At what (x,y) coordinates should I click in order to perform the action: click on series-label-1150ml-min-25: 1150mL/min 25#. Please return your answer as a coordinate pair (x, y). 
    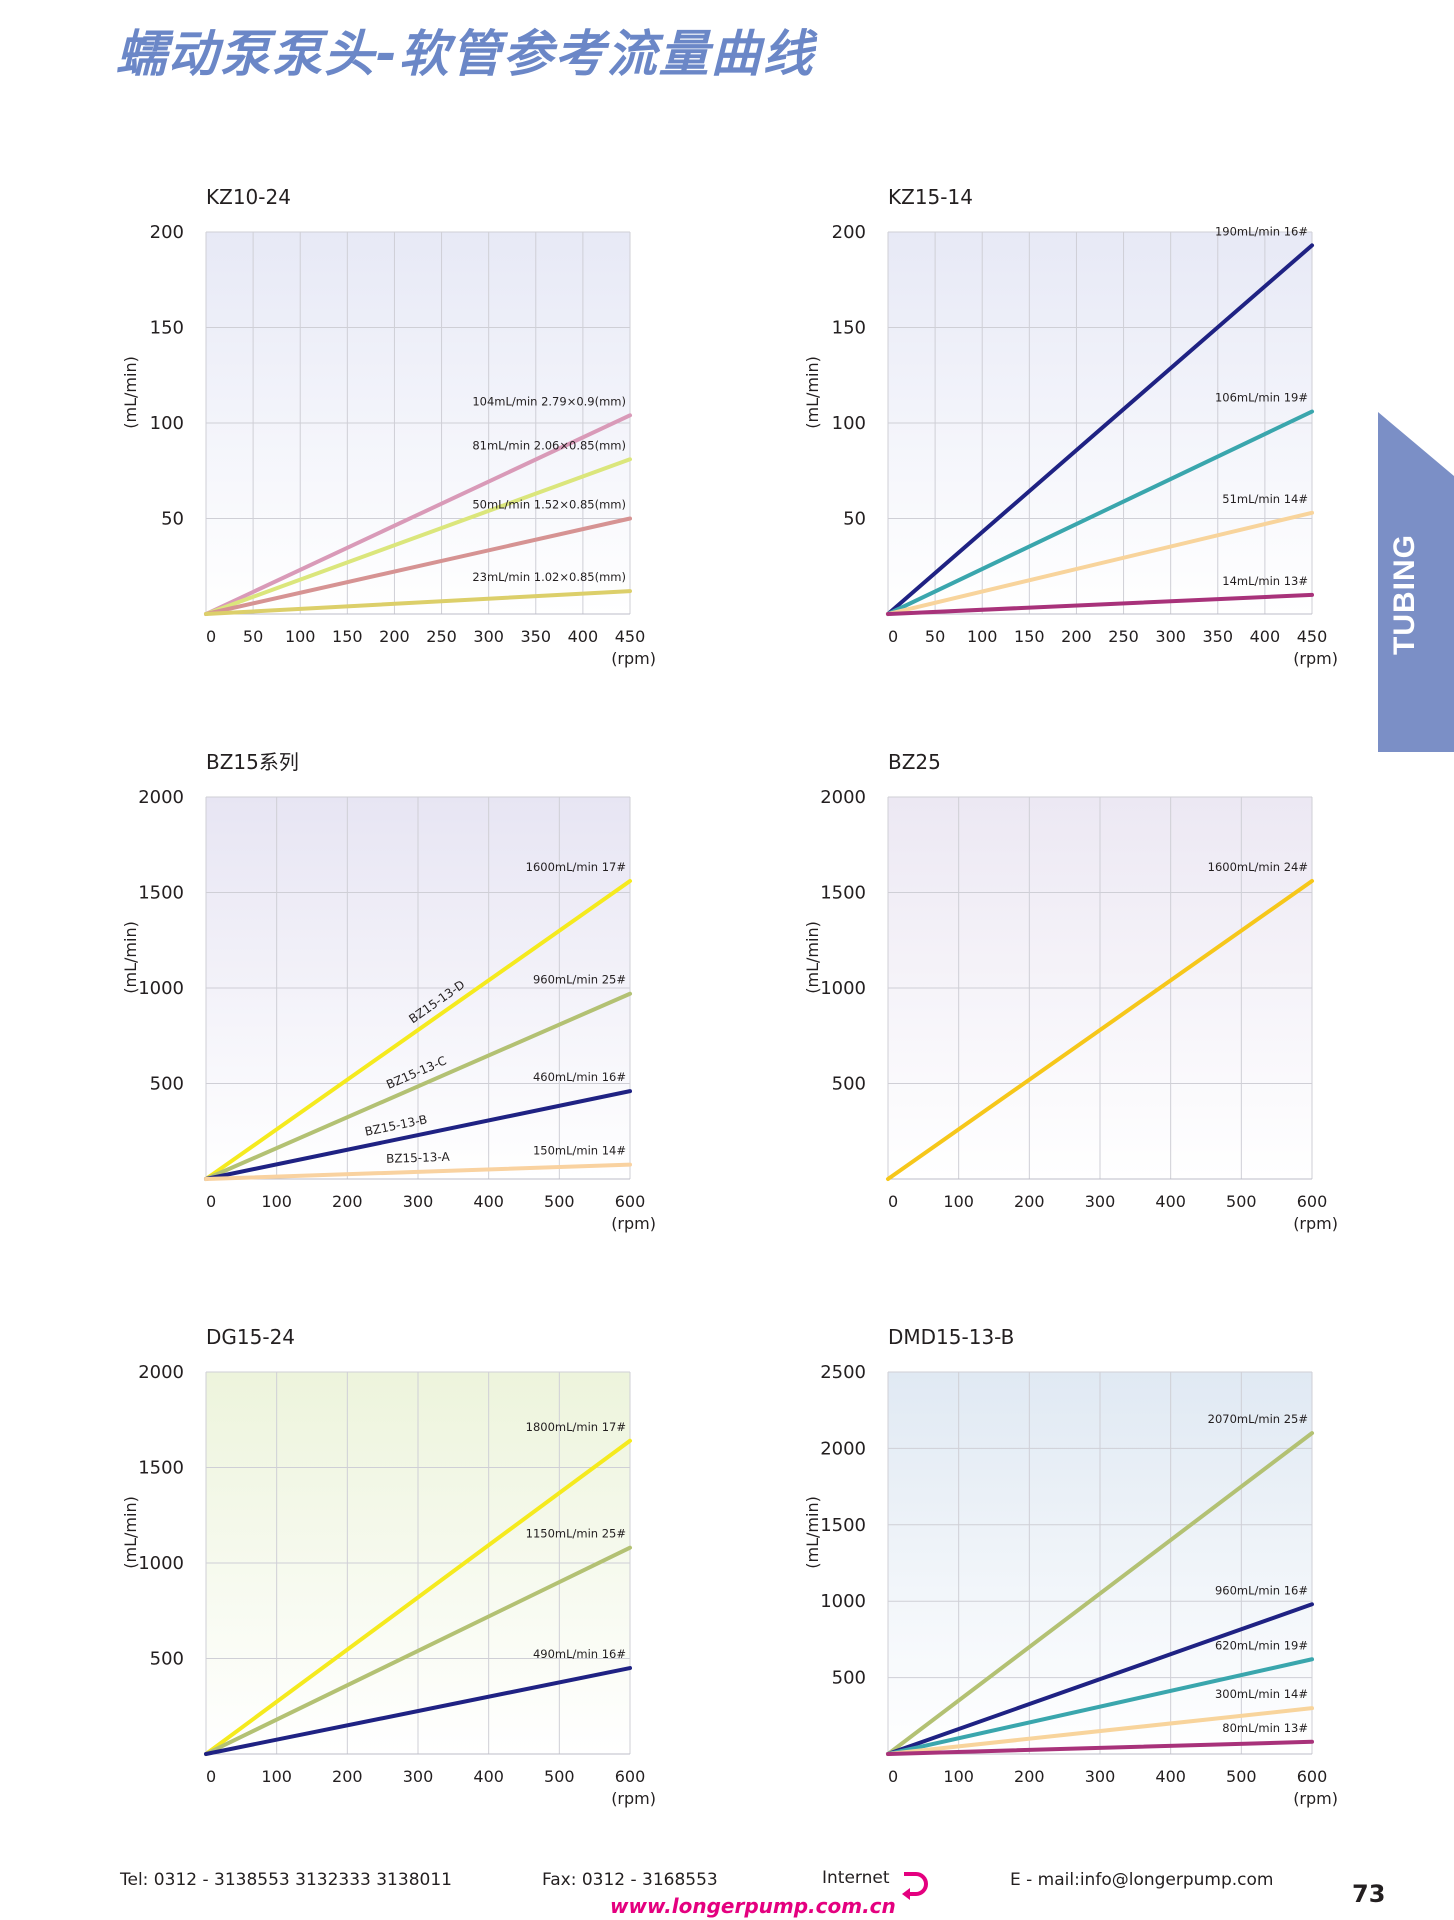
    Looking at the image, I should click on (576, 1534).